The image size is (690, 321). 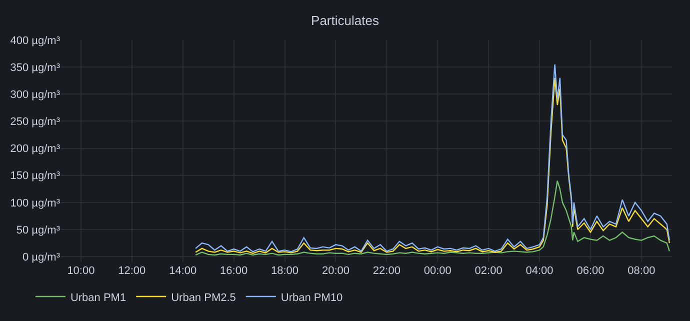 What do you see at coordinates (540, 271) in the screenshot?
I see `x-tick-label: 04:00` at bounding box center [540, 271].